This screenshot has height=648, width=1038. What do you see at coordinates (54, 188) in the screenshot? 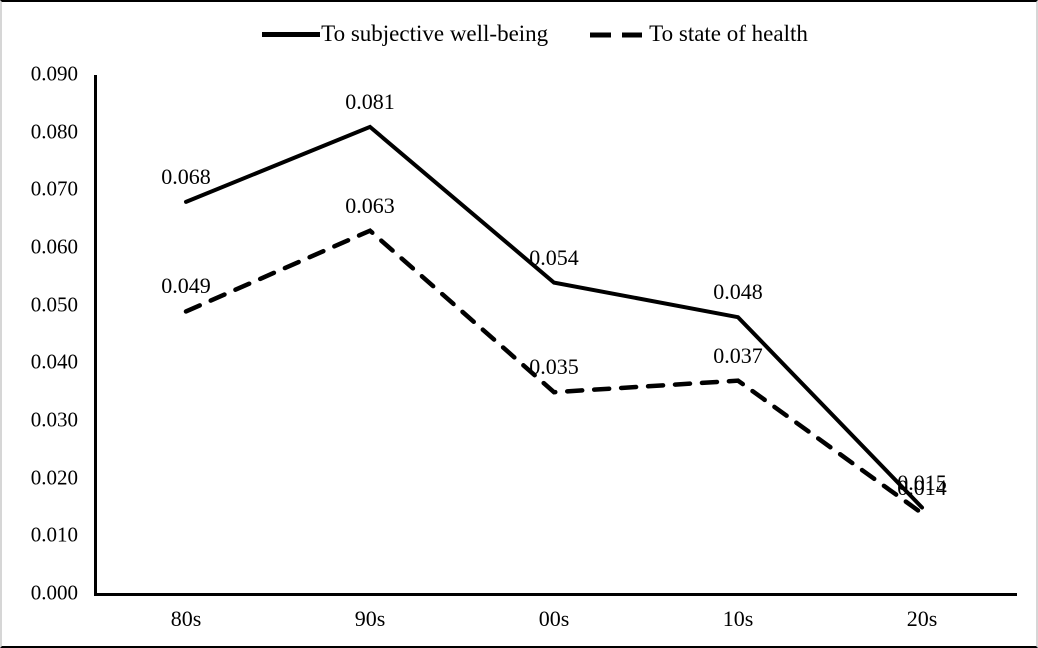
I see `y-tick-label: 0.070` at bounding box center [54, 188].